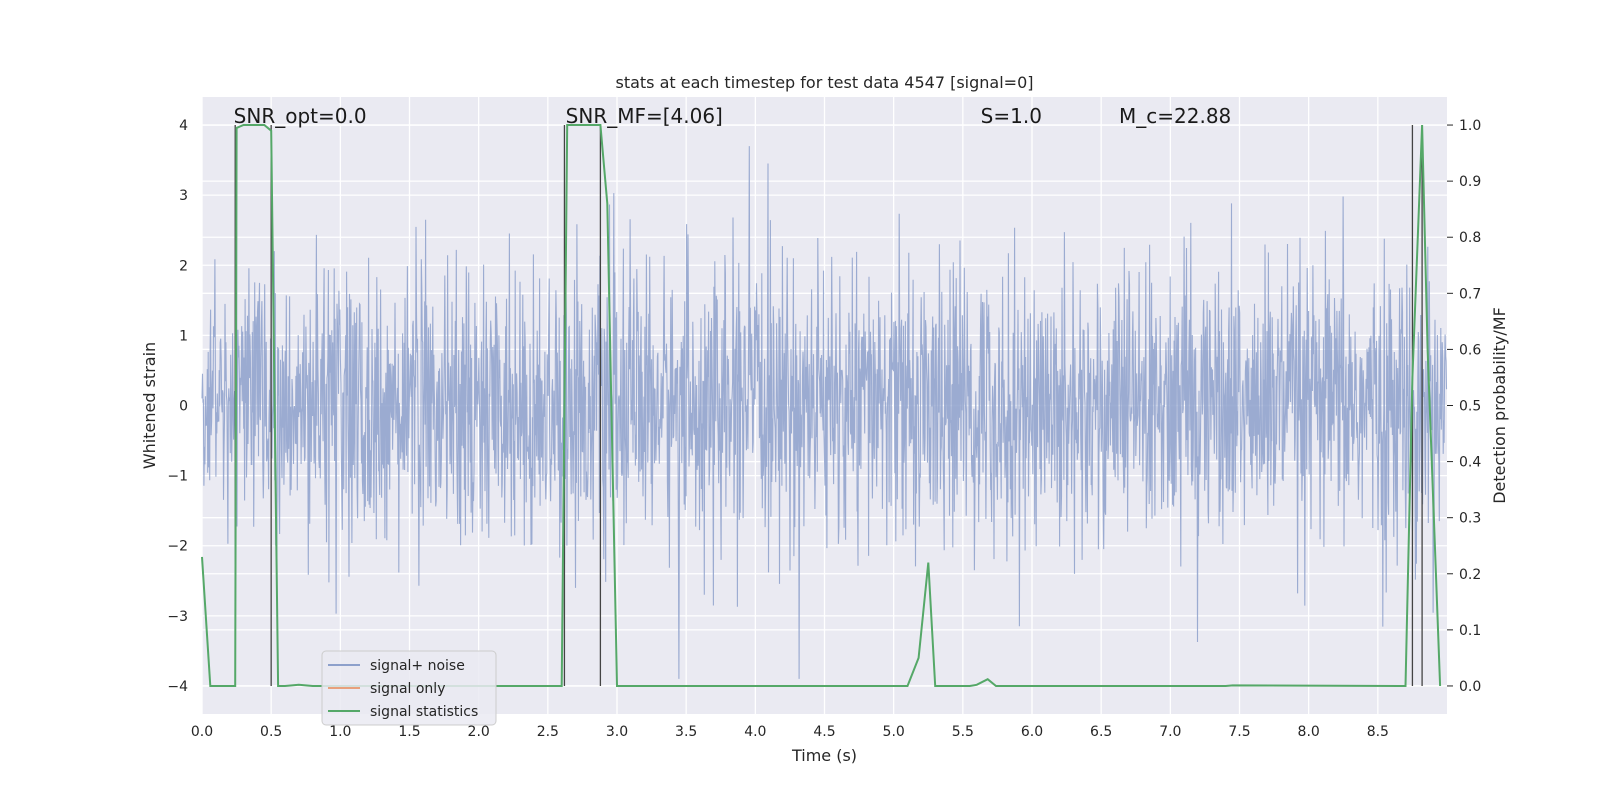 This screenshot has width=1600, height=800. I want to click on legend-box, so click(409, 688).